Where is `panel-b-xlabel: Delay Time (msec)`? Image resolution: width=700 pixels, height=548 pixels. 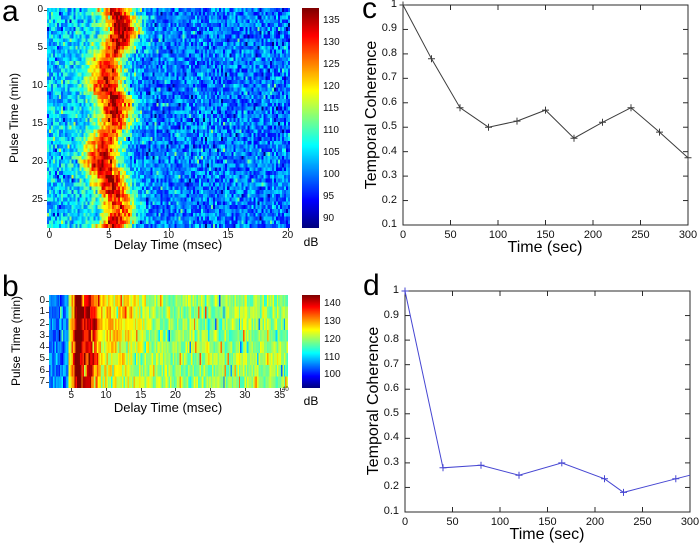 panel-b-xlabel: Delay Time (msec) is located at coordinates (168, 407).